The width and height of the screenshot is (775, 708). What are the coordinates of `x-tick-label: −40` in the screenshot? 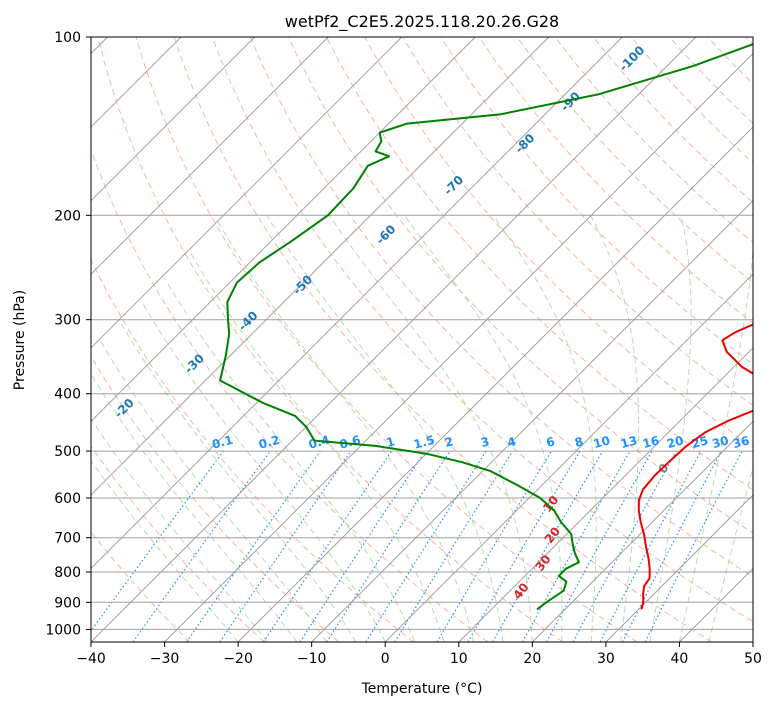 It's located at (91, 659).